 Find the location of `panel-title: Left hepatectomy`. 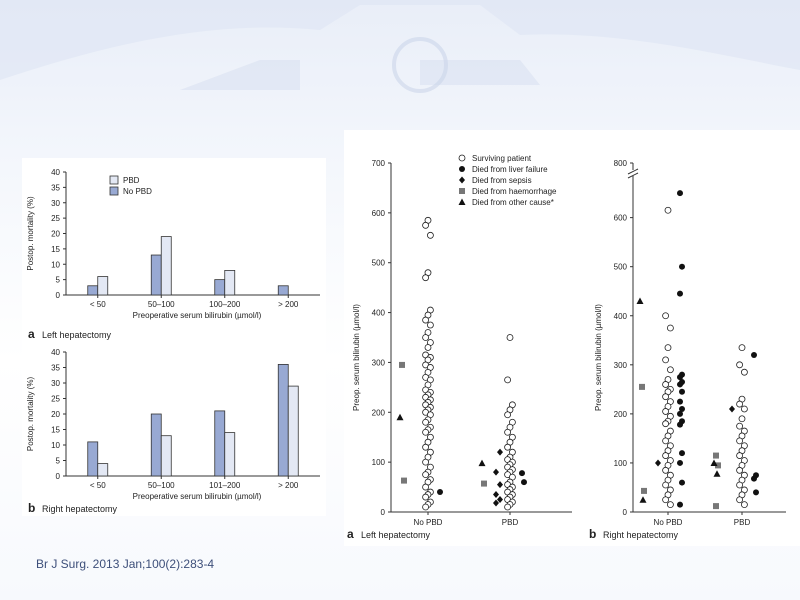

panel-title: Left hepatectomy is located at coordinates (77, 335).